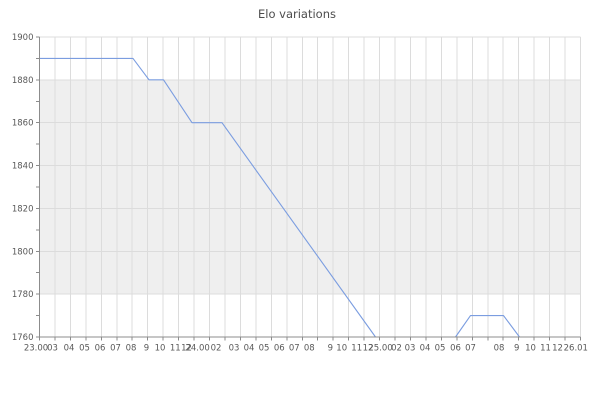  Describe the element at coordinates (23, 252) in the screenshot. I see `y-tick-label: 1800` at that location.